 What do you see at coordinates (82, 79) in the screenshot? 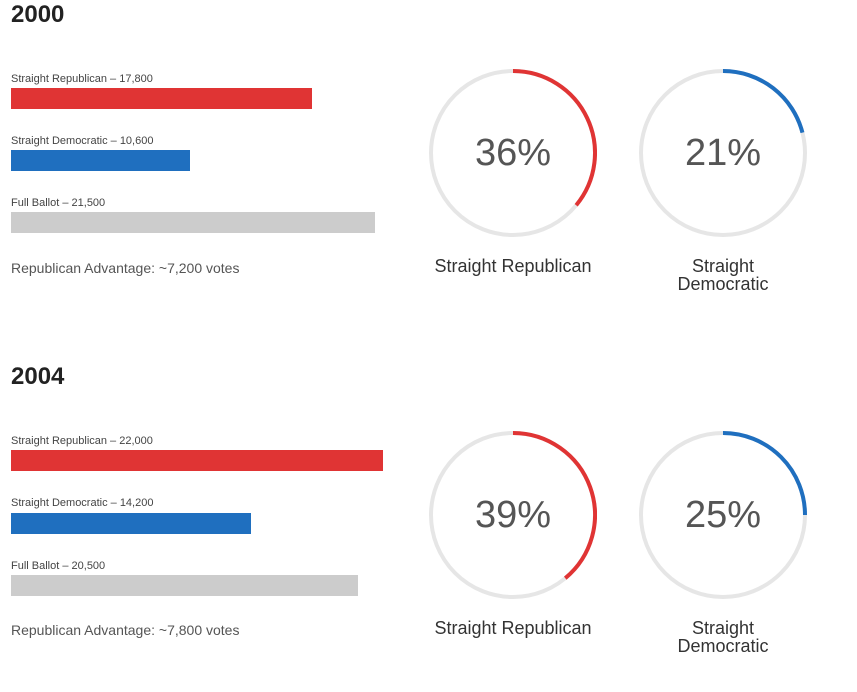
I see `bar-label-straight-republican: Straight Republican – 17,800` at bounding box center [82, 79].